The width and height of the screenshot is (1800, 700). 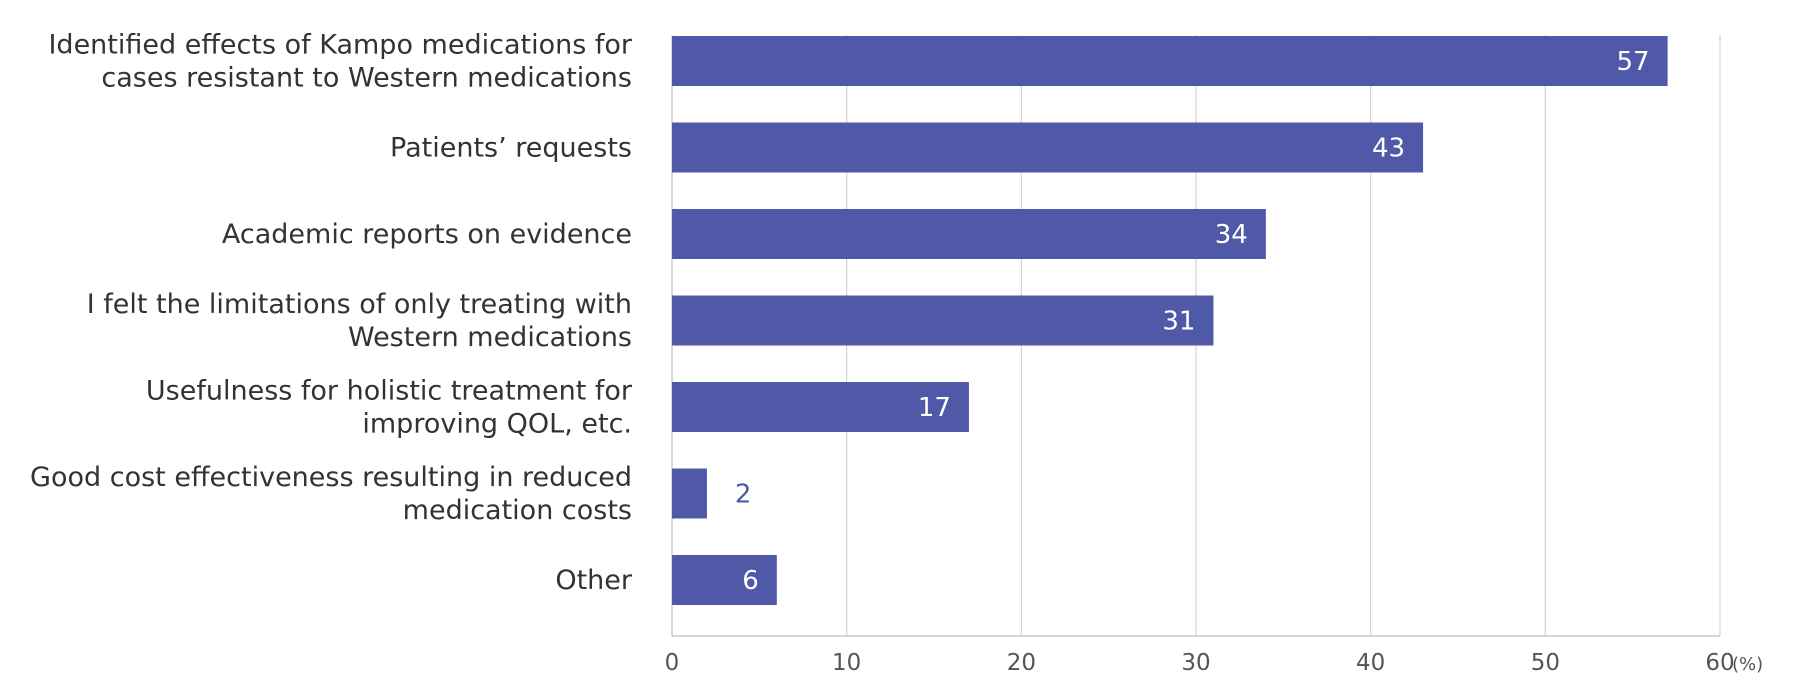 What do you see at coordinates (1178, 322) in the screenshot?
I see `data-label: 31` at bounding box center [1178, 322].